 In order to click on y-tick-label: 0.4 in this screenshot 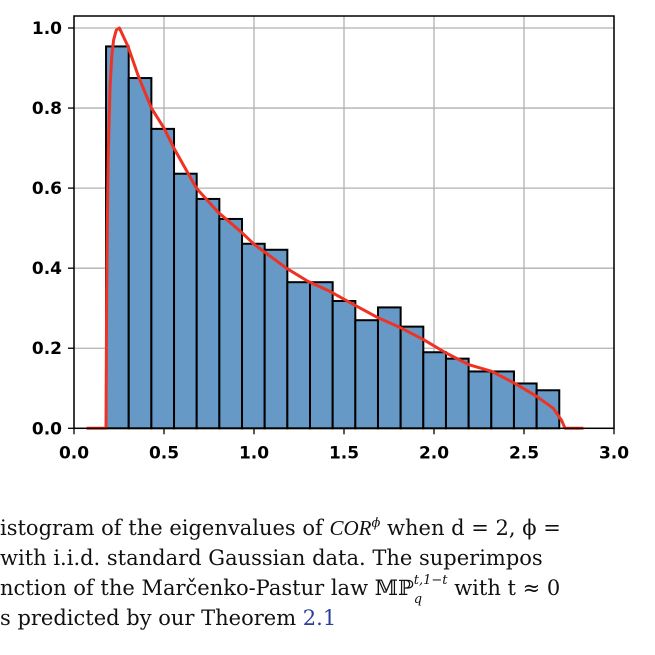, I will do `click(47, 269)`.